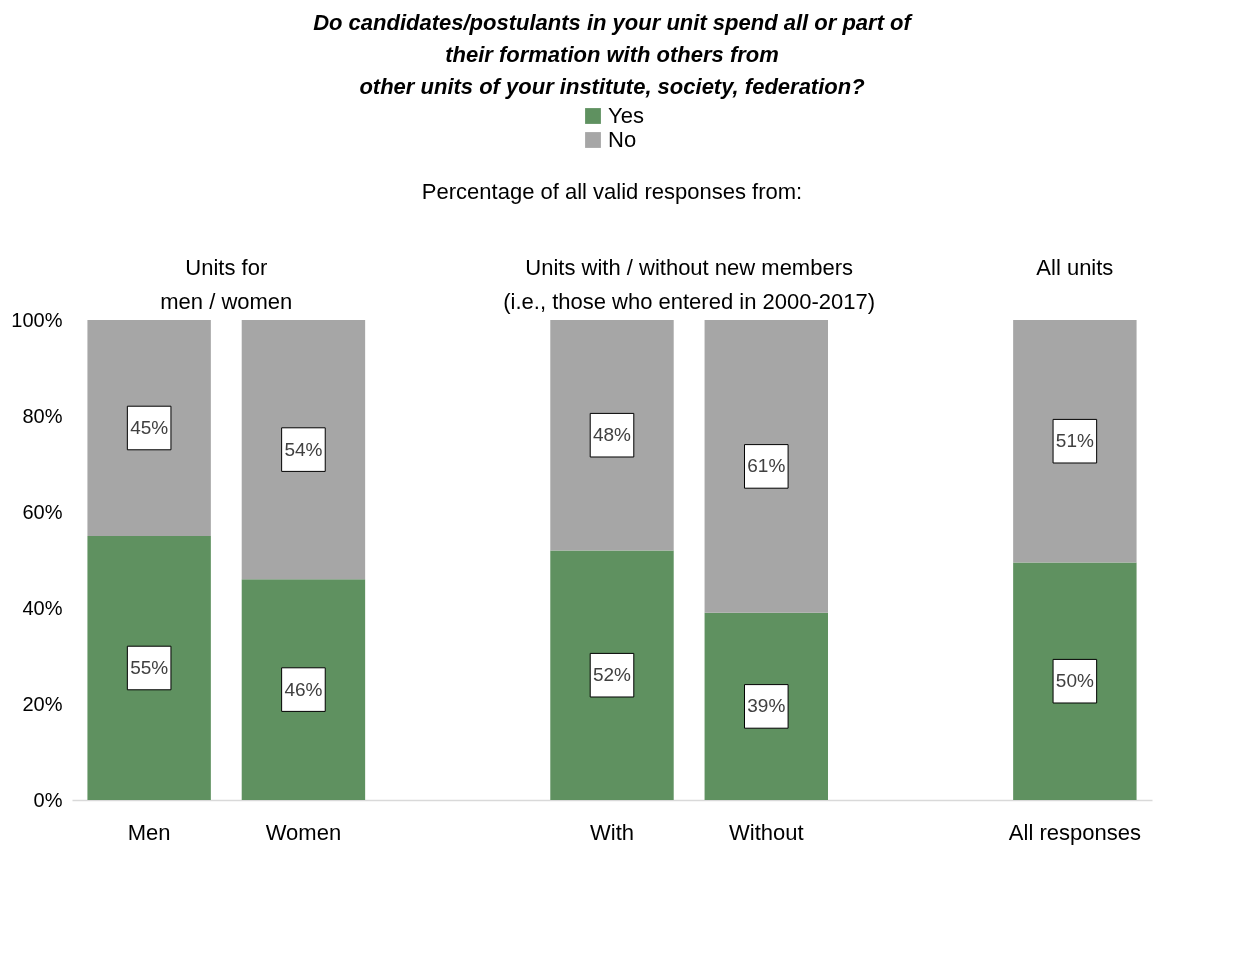 This screenshot has height=972, width=1241. I want to click on data-label: 50%, so click(1074, 681).